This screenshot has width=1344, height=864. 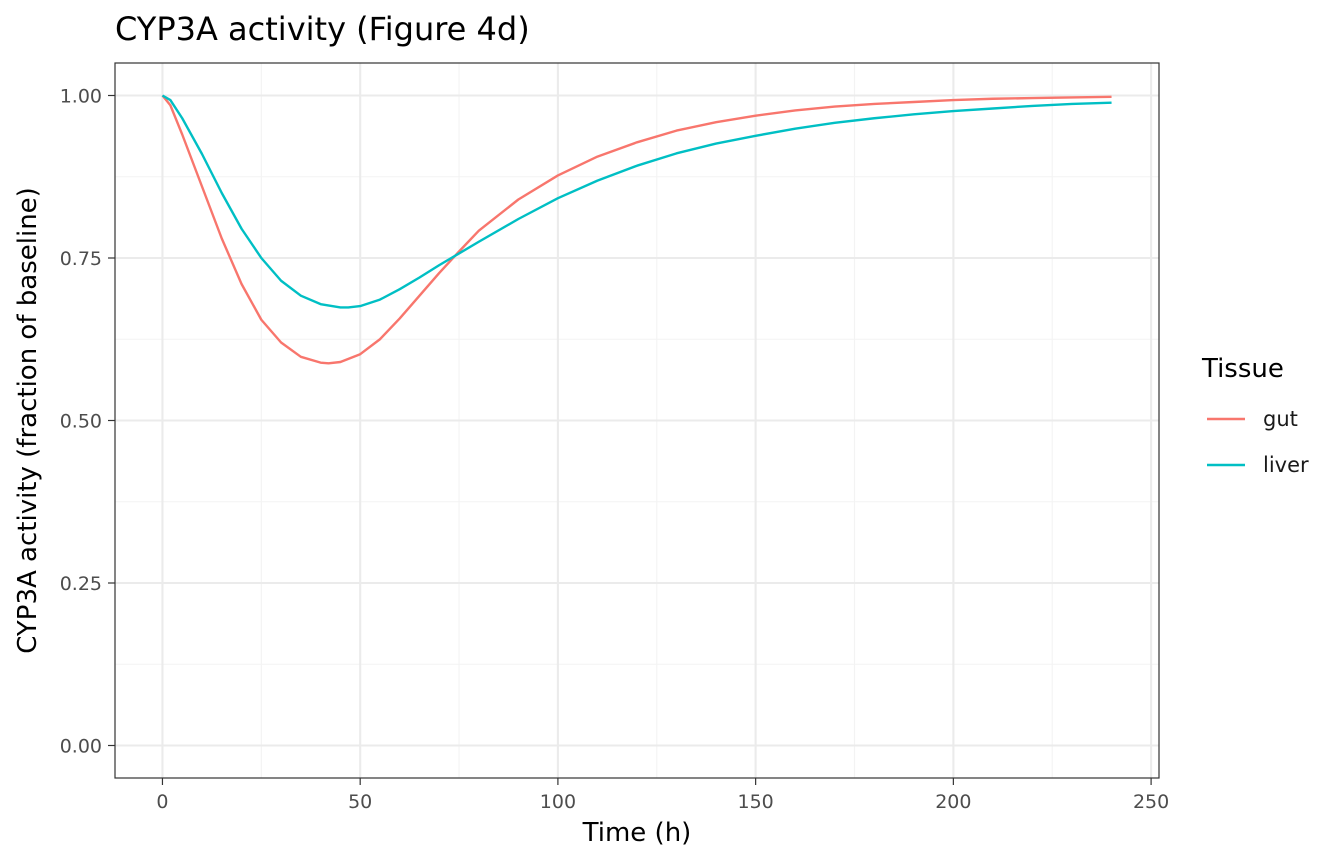 What do you see at coordinates (81, 584) in the screenshot?
I see `y-tick-label: 0.25` at bounding box center [81, 584].